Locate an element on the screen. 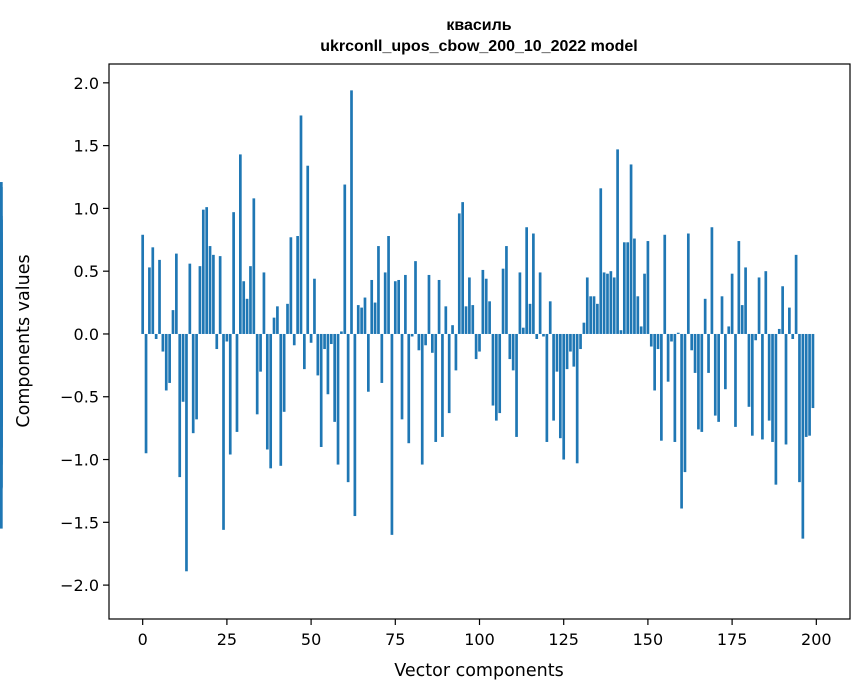 The height and width of the screenshot is (696, 867). y-tick-label: 1.0 is located at coordinates (86, 208).